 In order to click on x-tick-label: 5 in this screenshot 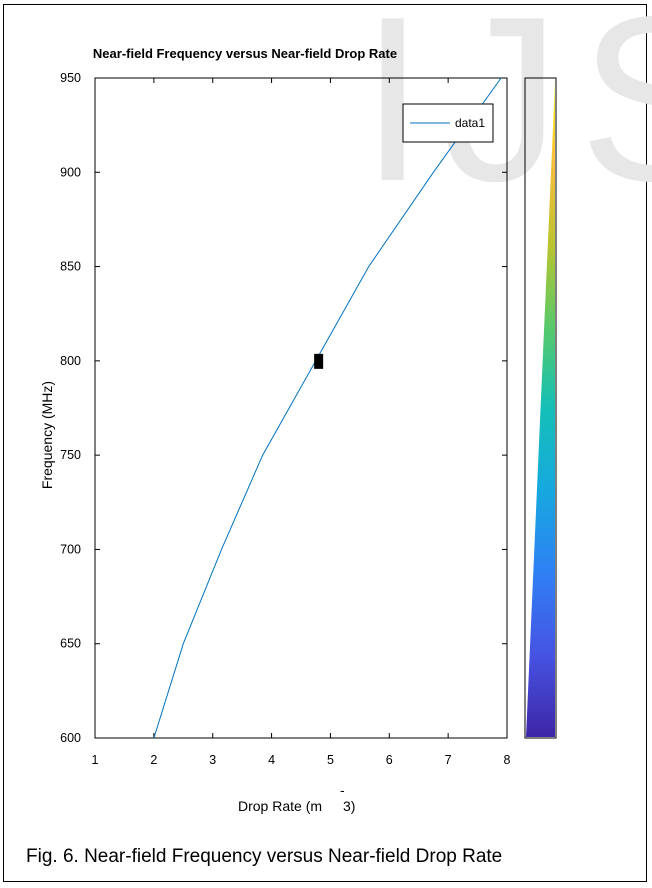, I will do `click(330, 760)`.